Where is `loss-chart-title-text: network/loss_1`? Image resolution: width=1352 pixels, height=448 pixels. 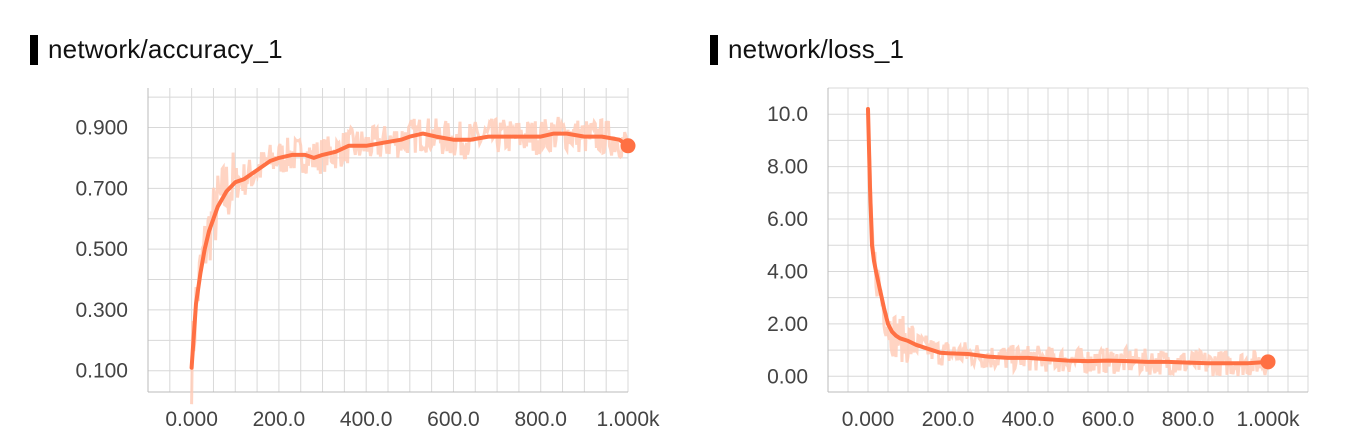 loss-chart-title-text: network/loss_1 is located at coordinates (816, 49).